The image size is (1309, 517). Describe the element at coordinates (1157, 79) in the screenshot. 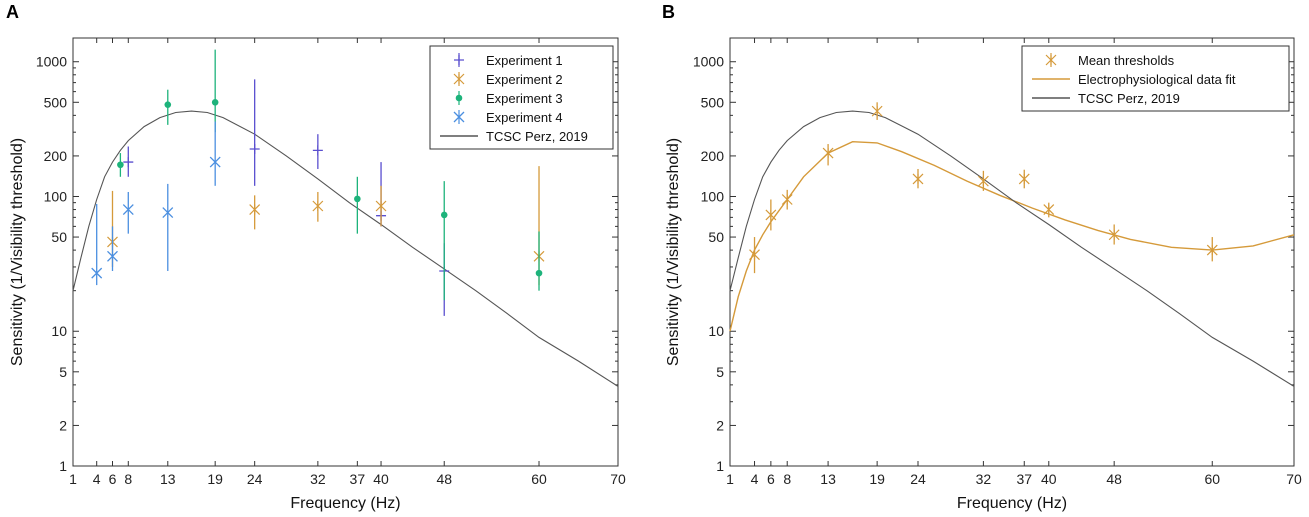

I see `legend-label-electrophysiological-data-fit: Electrophysiological data fit` at that location.